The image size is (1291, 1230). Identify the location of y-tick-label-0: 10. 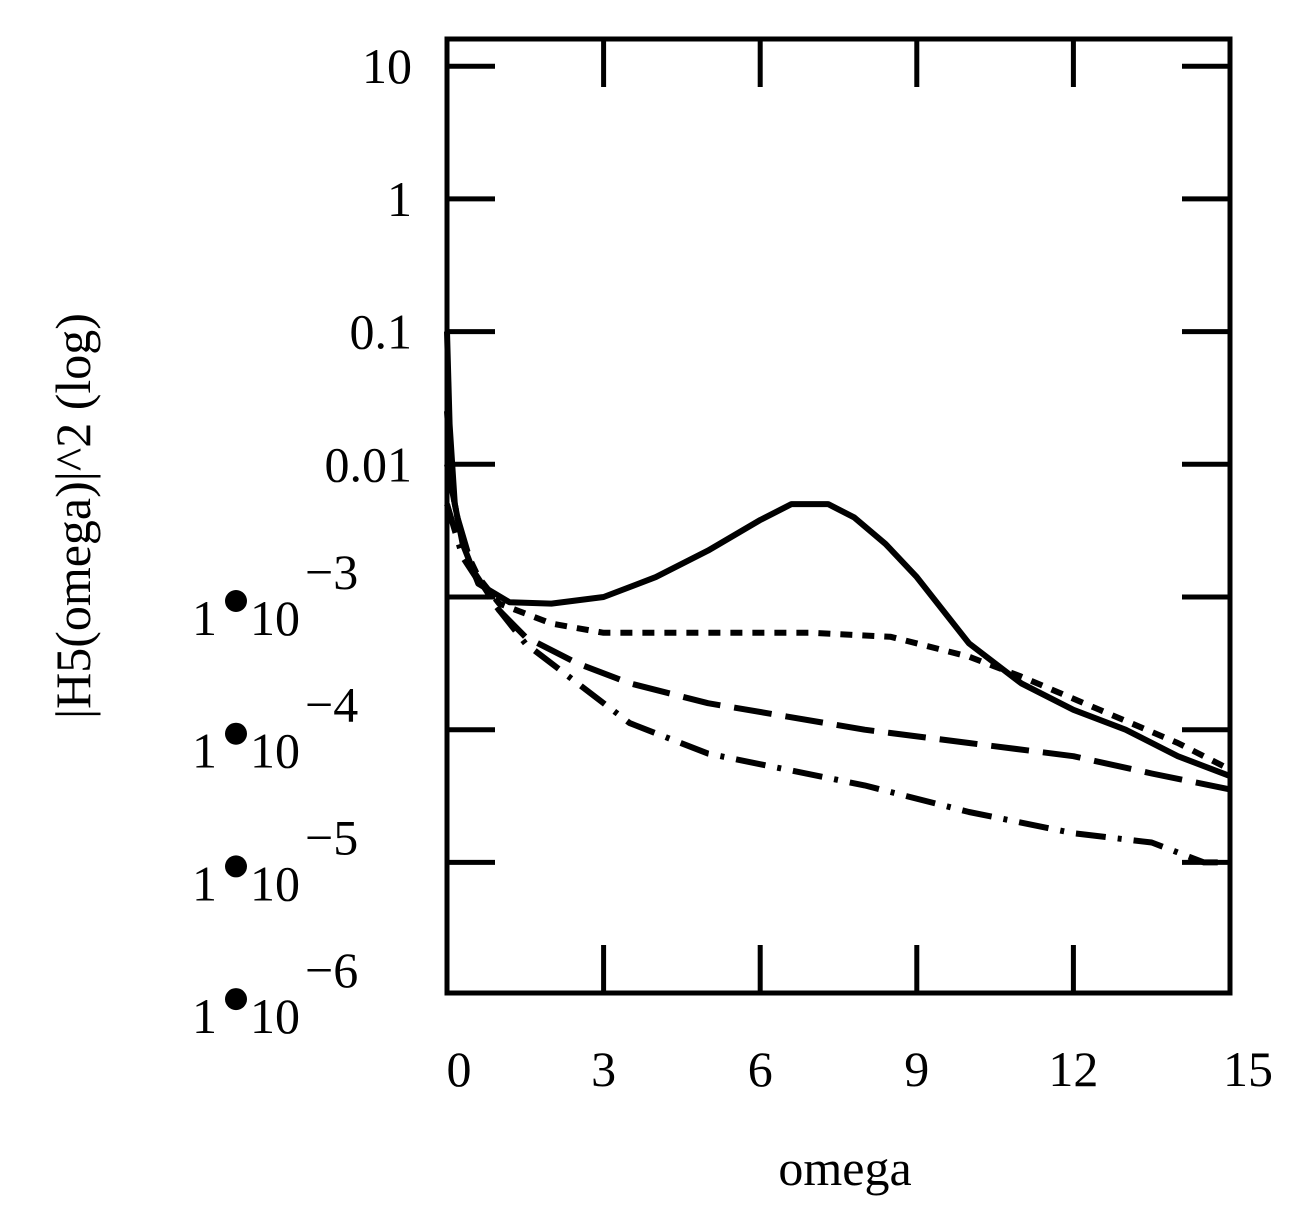
(387, 66).